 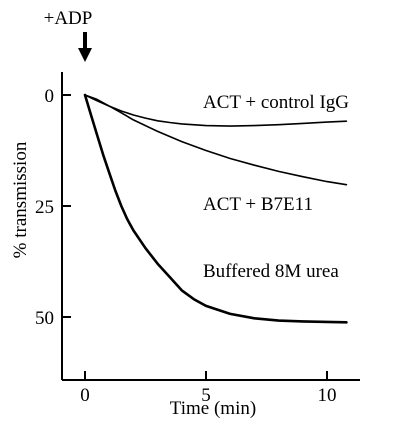 I want to click on series-line-b7e11, so click(x=216, y=140).